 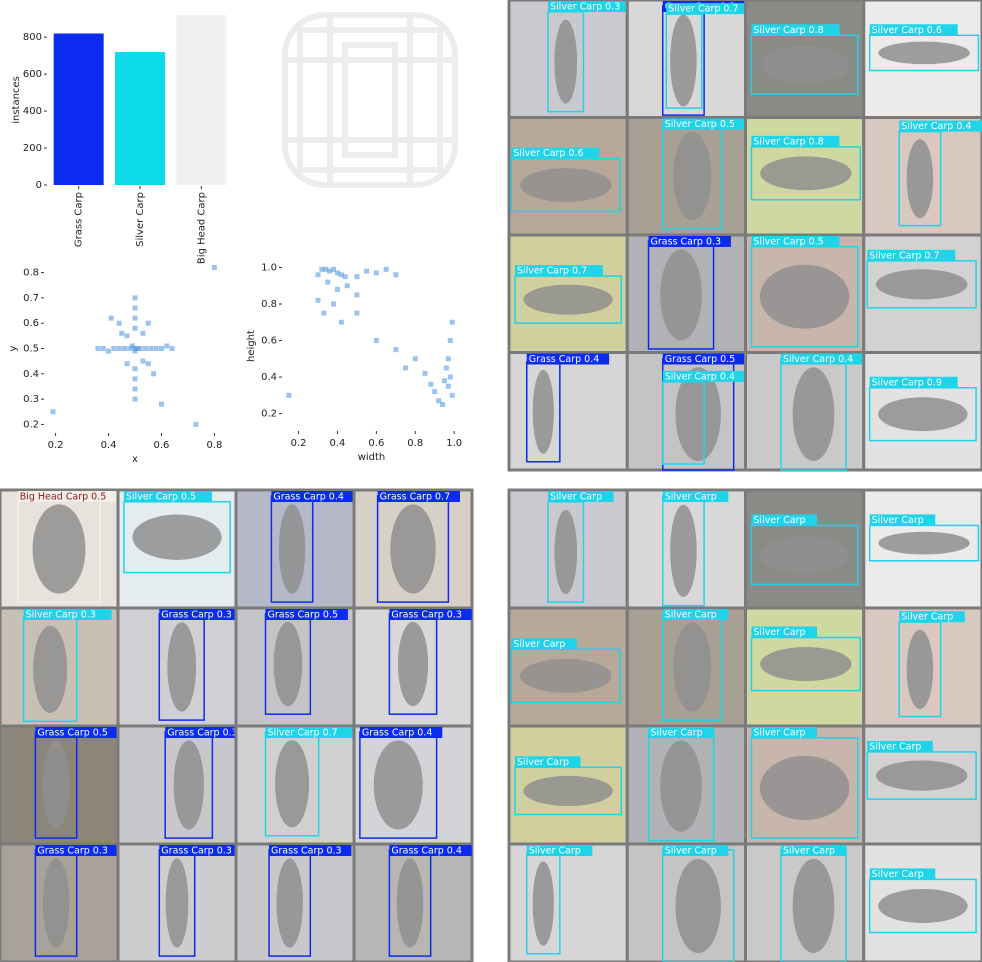 What do you see at coordinates (788, 242) in the screenshot?
I see `box-label: Silver Carp 0.5` at bounding box center [788, 242].